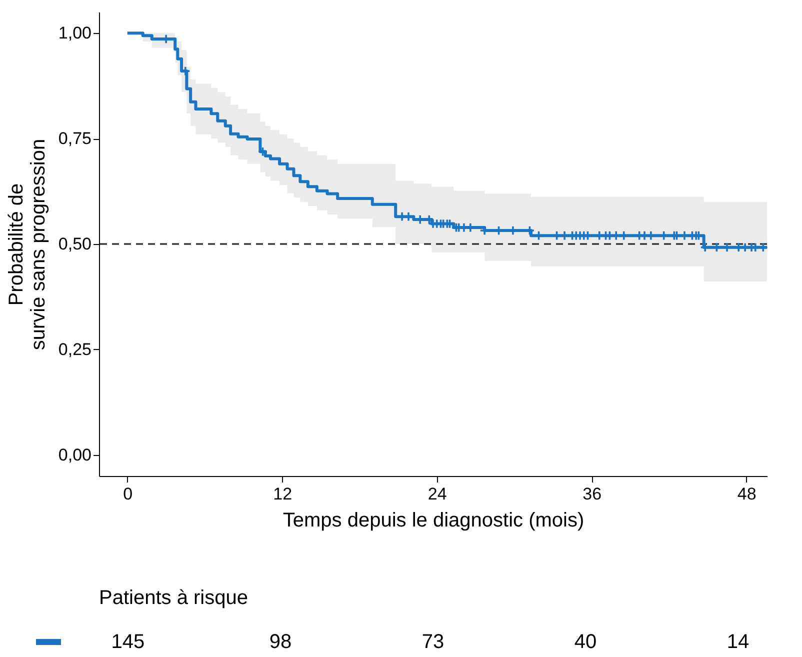 This screenshot has width=802, height=657. I want to click on data-label: 98, so click(280, 642).